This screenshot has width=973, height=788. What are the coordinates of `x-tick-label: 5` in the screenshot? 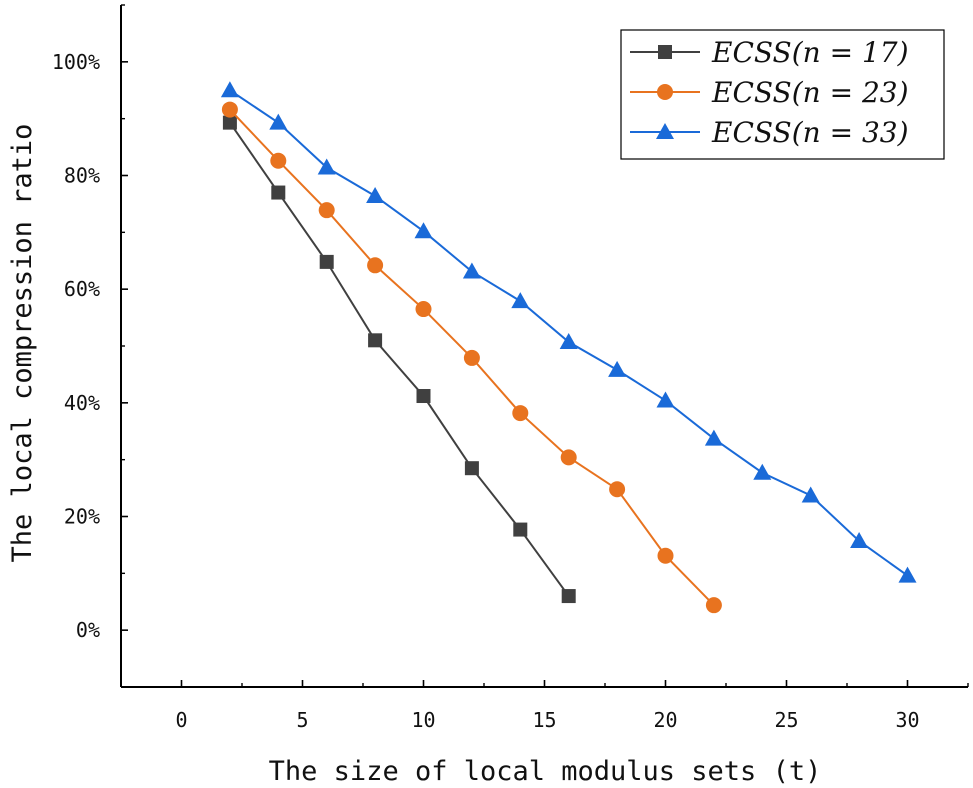 It's located at (302, 720).